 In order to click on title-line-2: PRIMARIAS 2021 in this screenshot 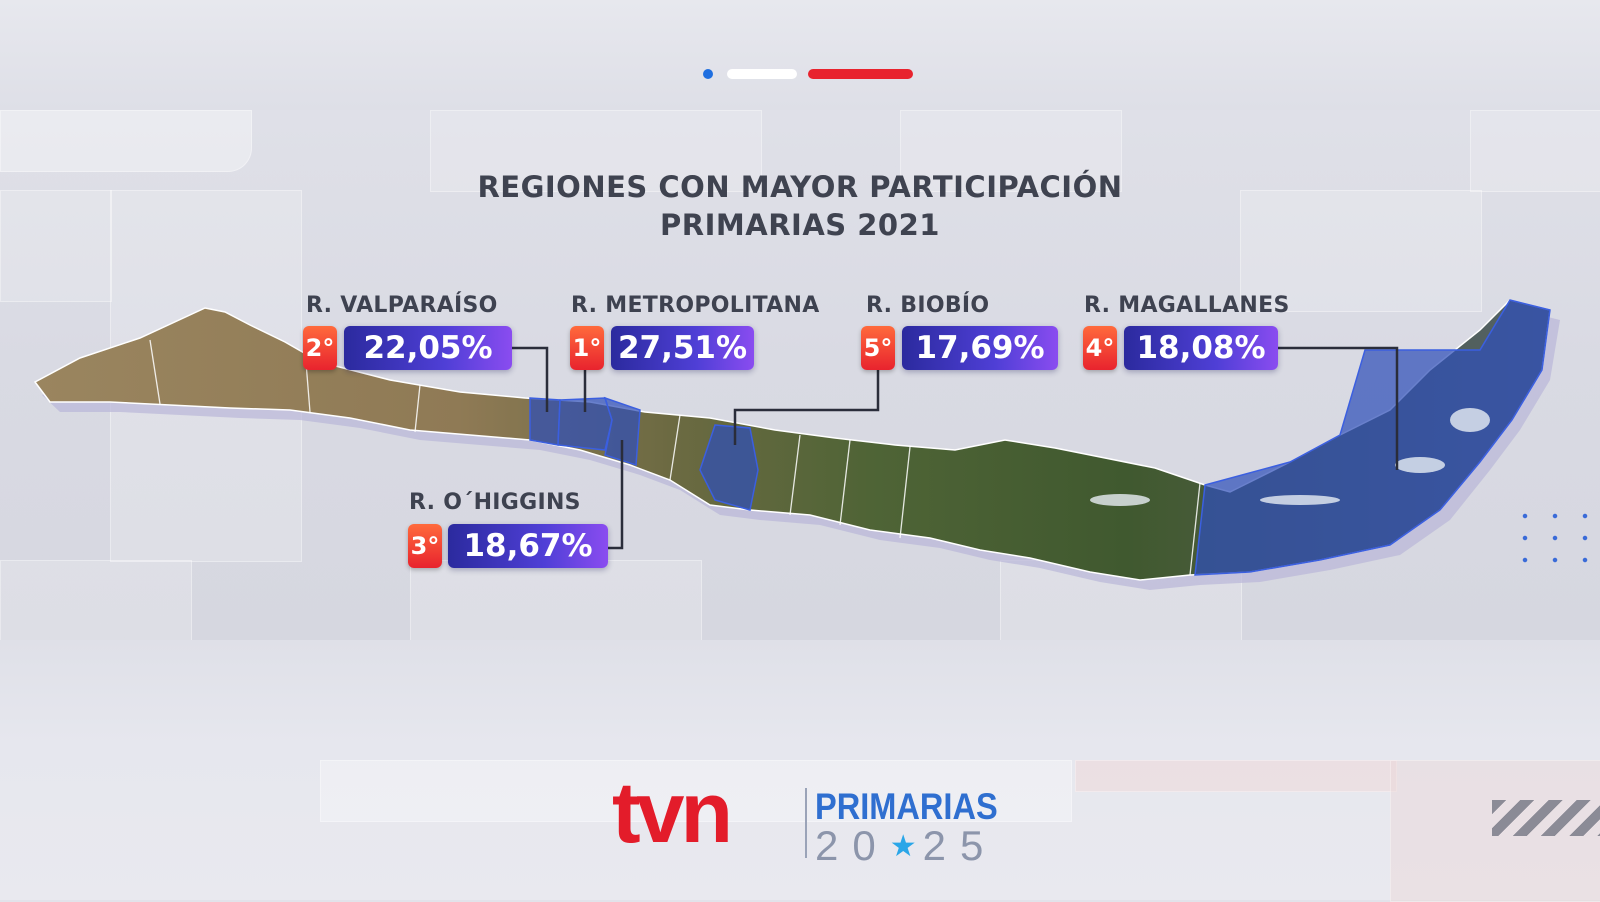, I will do `click(800, 225)`.